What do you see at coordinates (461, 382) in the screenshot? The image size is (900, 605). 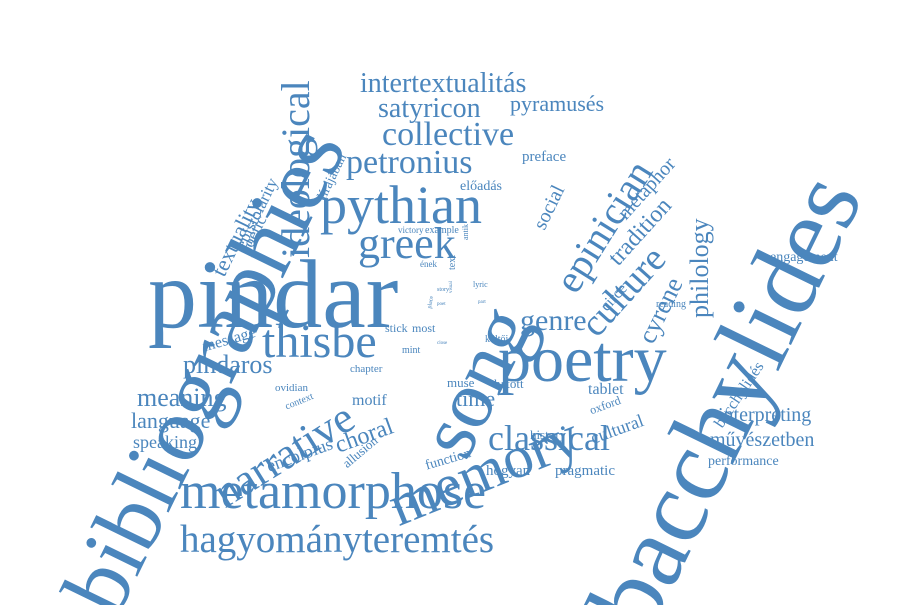 I see `word-muse: muse` at bounding box center [461, 382].